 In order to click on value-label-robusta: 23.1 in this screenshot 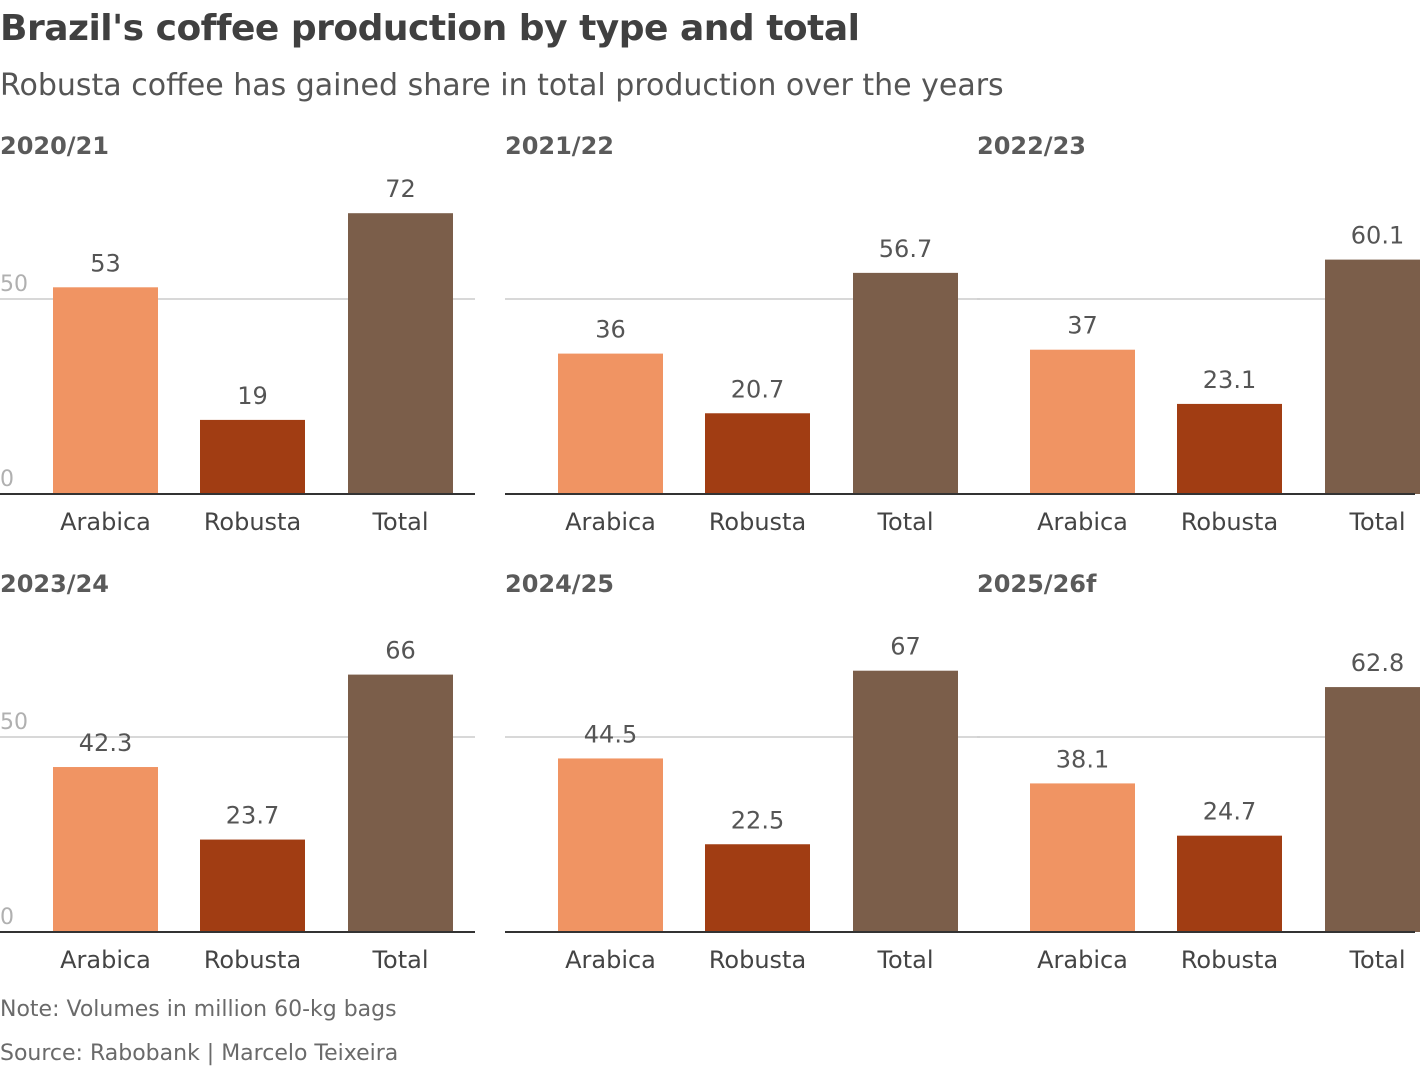, I will do `click(1229, 380)`.